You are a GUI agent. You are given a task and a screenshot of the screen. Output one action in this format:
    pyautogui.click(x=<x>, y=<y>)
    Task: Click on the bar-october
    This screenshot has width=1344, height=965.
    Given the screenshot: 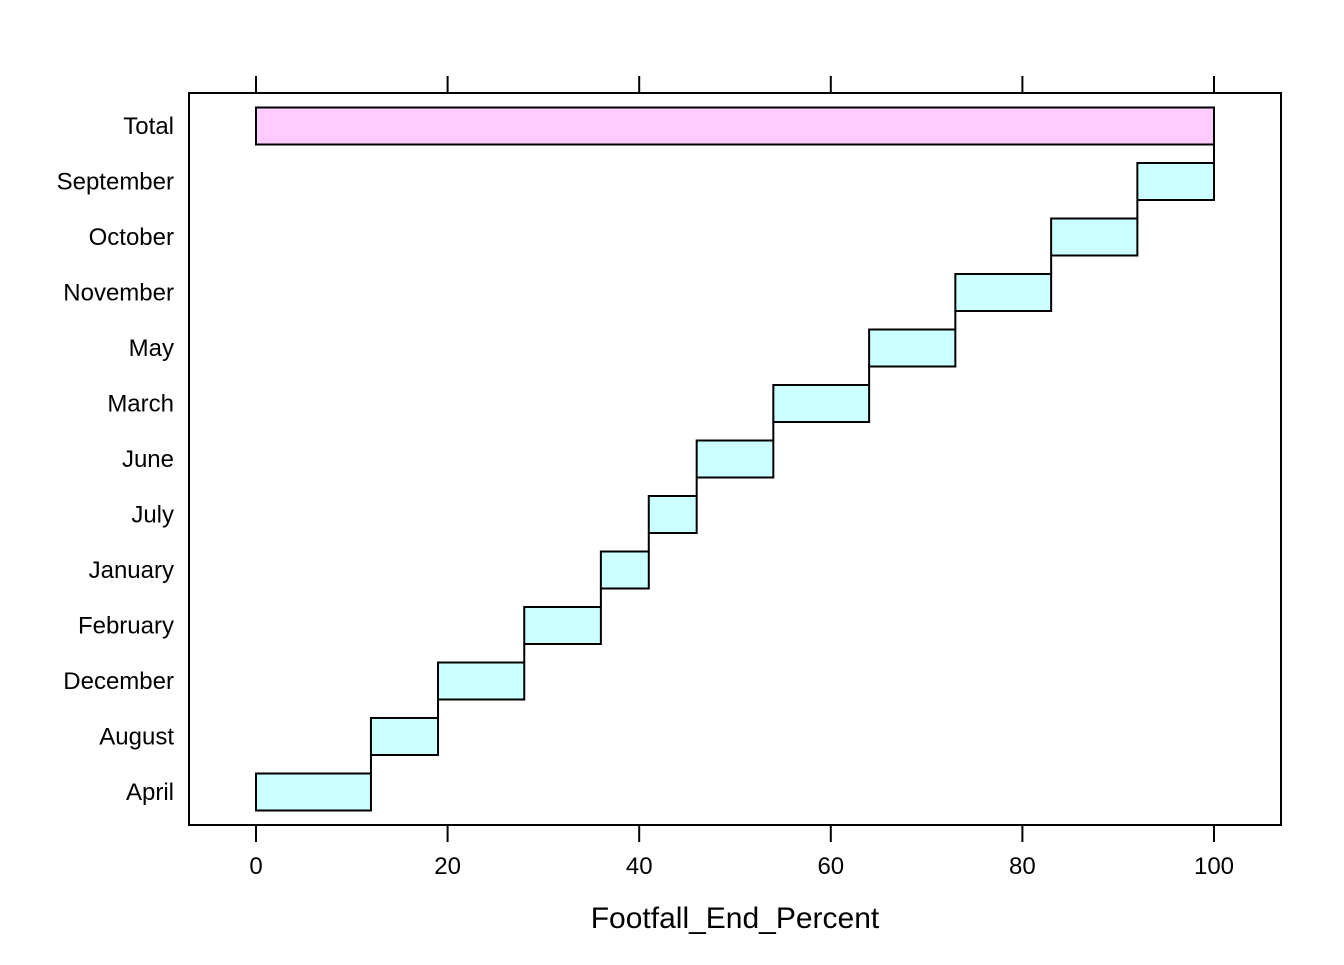 What is the action you would take?
    pyautogui.click(x=1094, y=237)
    